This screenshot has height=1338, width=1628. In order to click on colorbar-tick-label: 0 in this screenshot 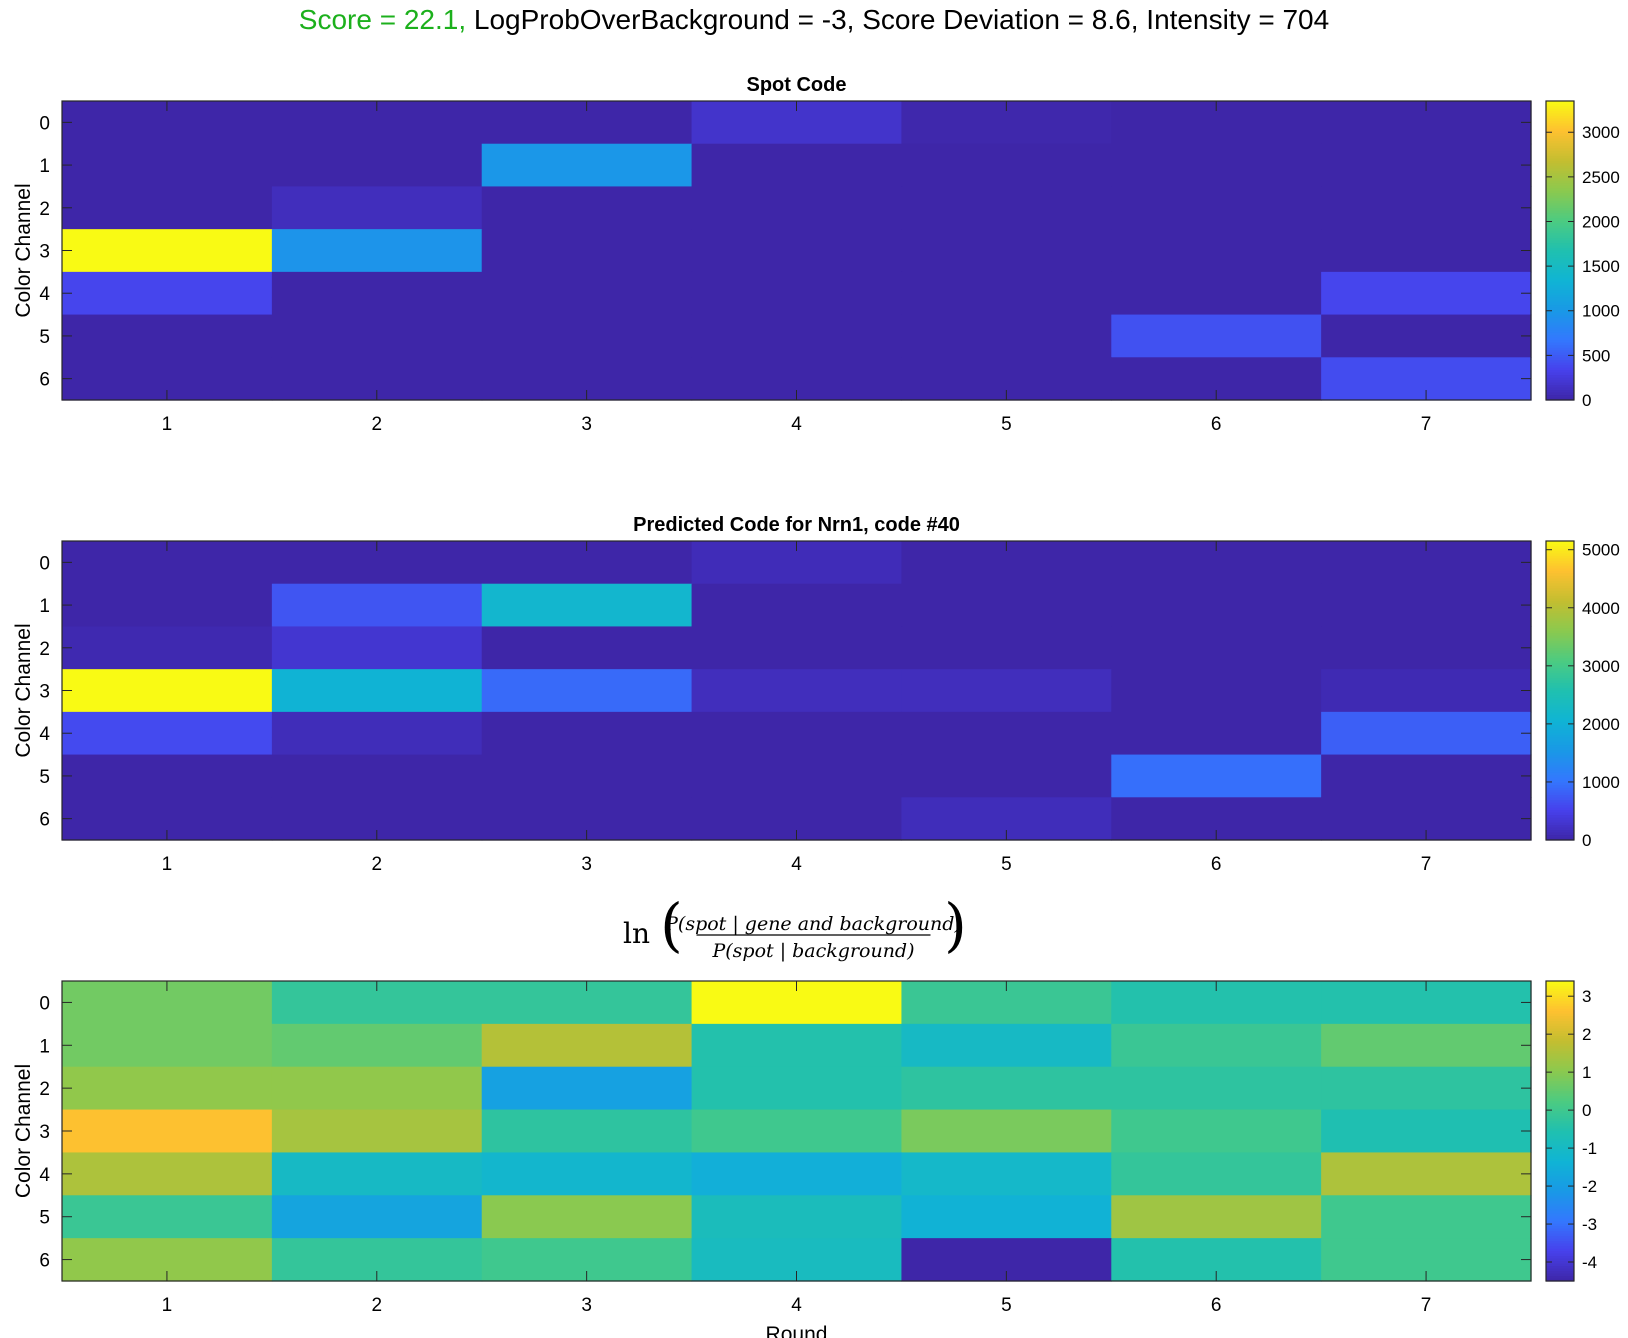, I will do `click(1586, 840)`.